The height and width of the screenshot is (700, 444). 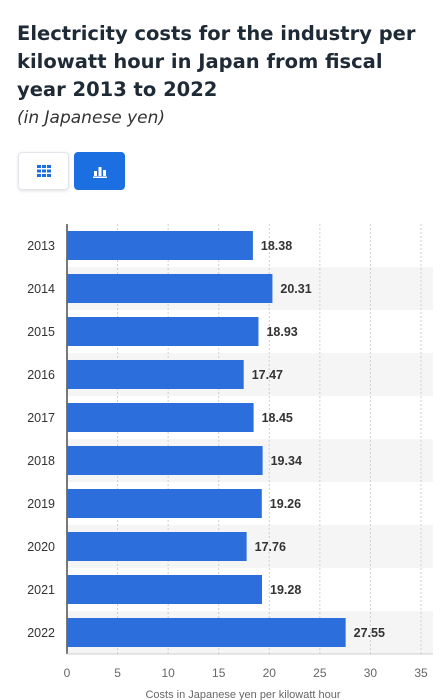 What do you see at coordinates (41, 246) in the screenshot?
I see `category-label: 2013` at bounding box center [41, 246].